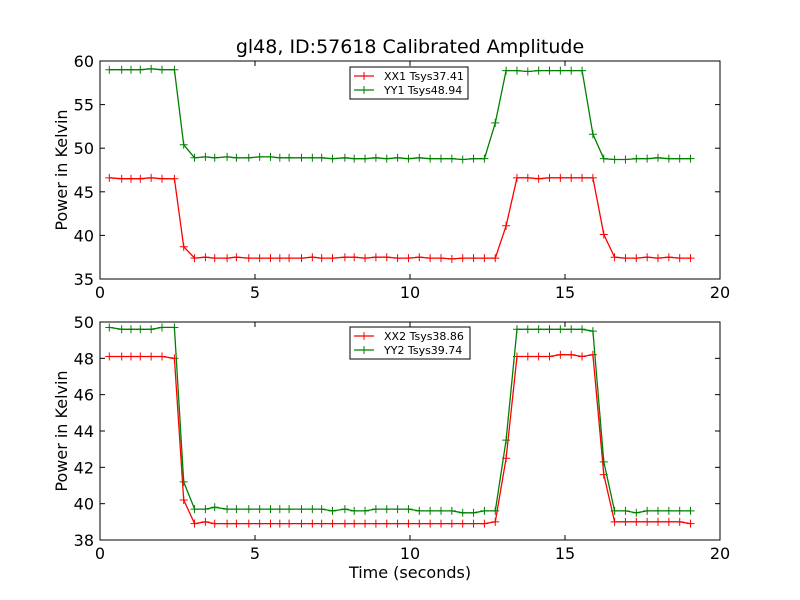 The height and width of the screenshot is (600, 800). What do you see at coordinates (84, 61) in the screenshot?
I see `y-tick-label: 60` at bounding box center [84, 61].